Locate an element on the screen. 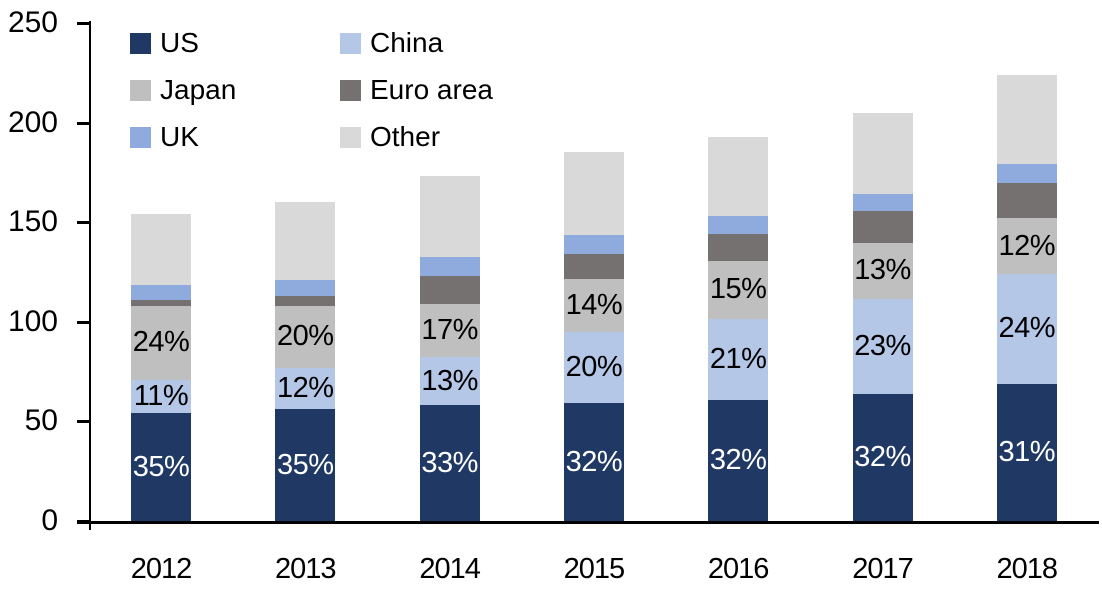 Image resolution: width=1102 pixels, height=598 pixels. legend-label-uk: UK is located at coordinates (179, 136).